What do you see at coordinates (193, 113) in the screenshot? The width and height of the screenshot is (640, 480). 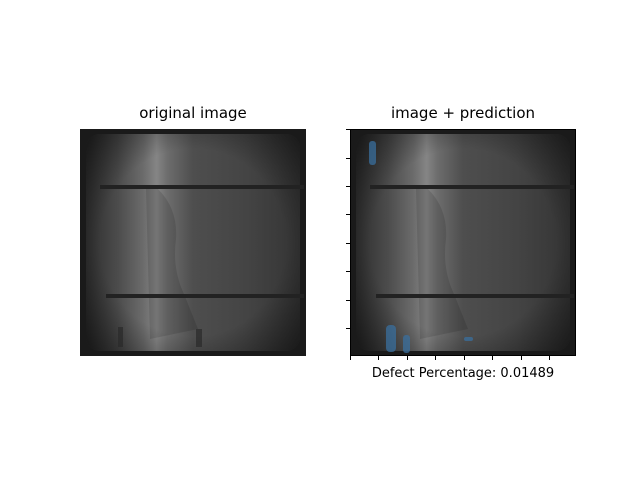 I see `left-panel-title: original image` at bounding box center [193, 113].